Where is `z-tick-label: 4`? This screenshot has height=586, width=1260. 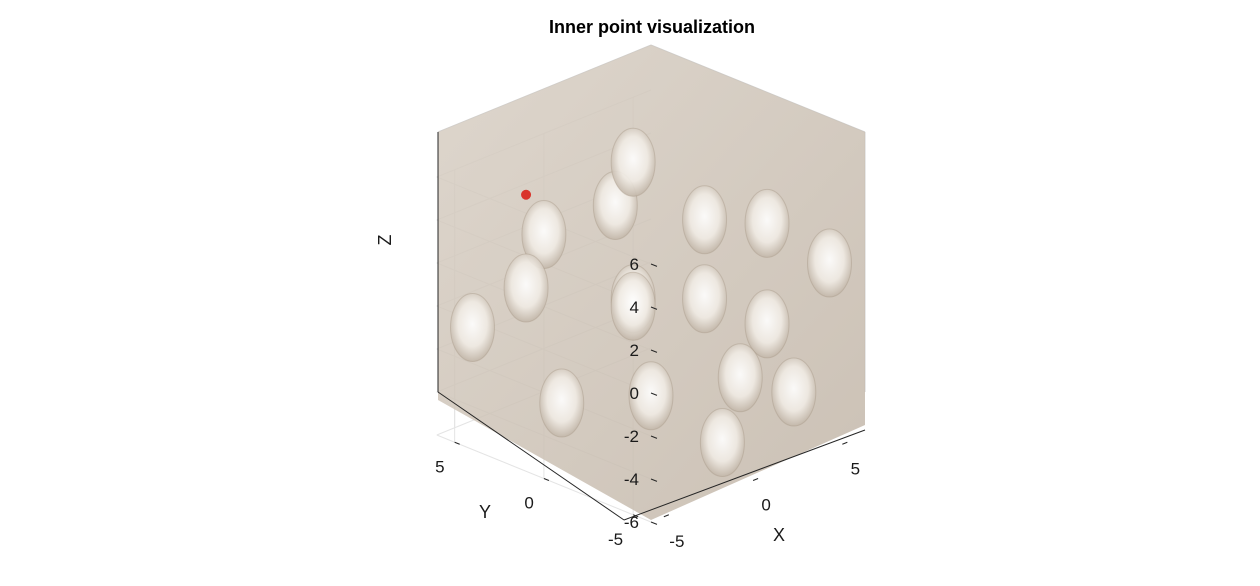
z-tick-label: 4 is located at coordinates (634, 307).